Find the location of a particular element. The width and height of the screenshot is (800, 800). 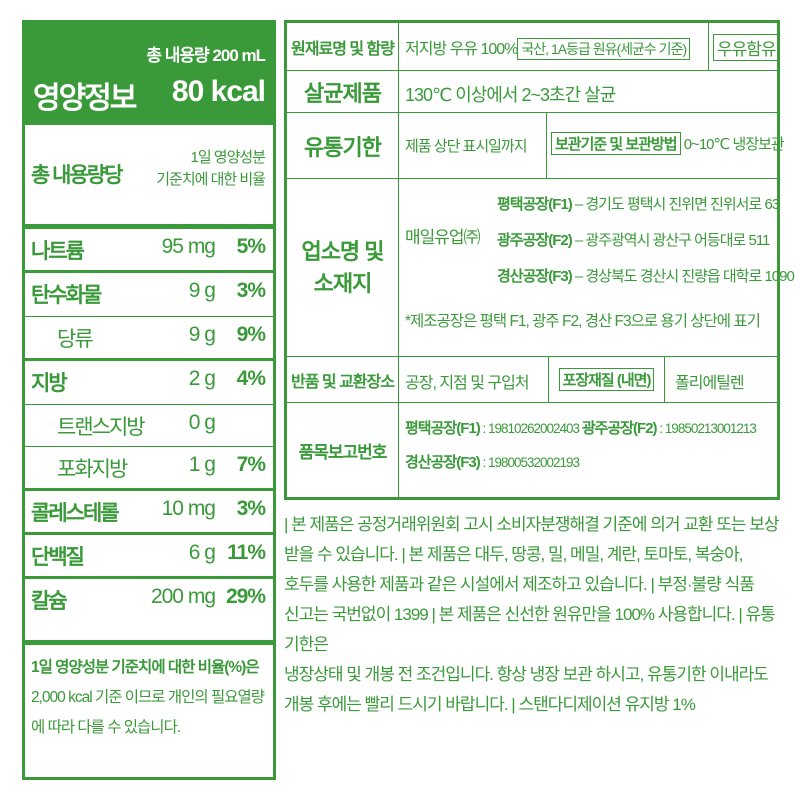

report-f2-name: 광주공장(F2) is located at coordinates (619, 428).